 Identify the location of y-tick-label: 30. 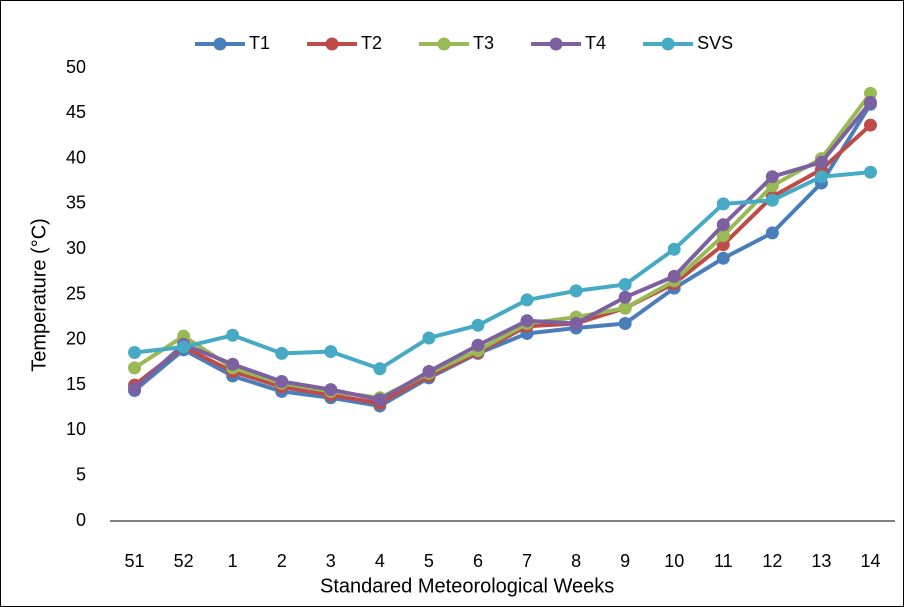
(76, 248).